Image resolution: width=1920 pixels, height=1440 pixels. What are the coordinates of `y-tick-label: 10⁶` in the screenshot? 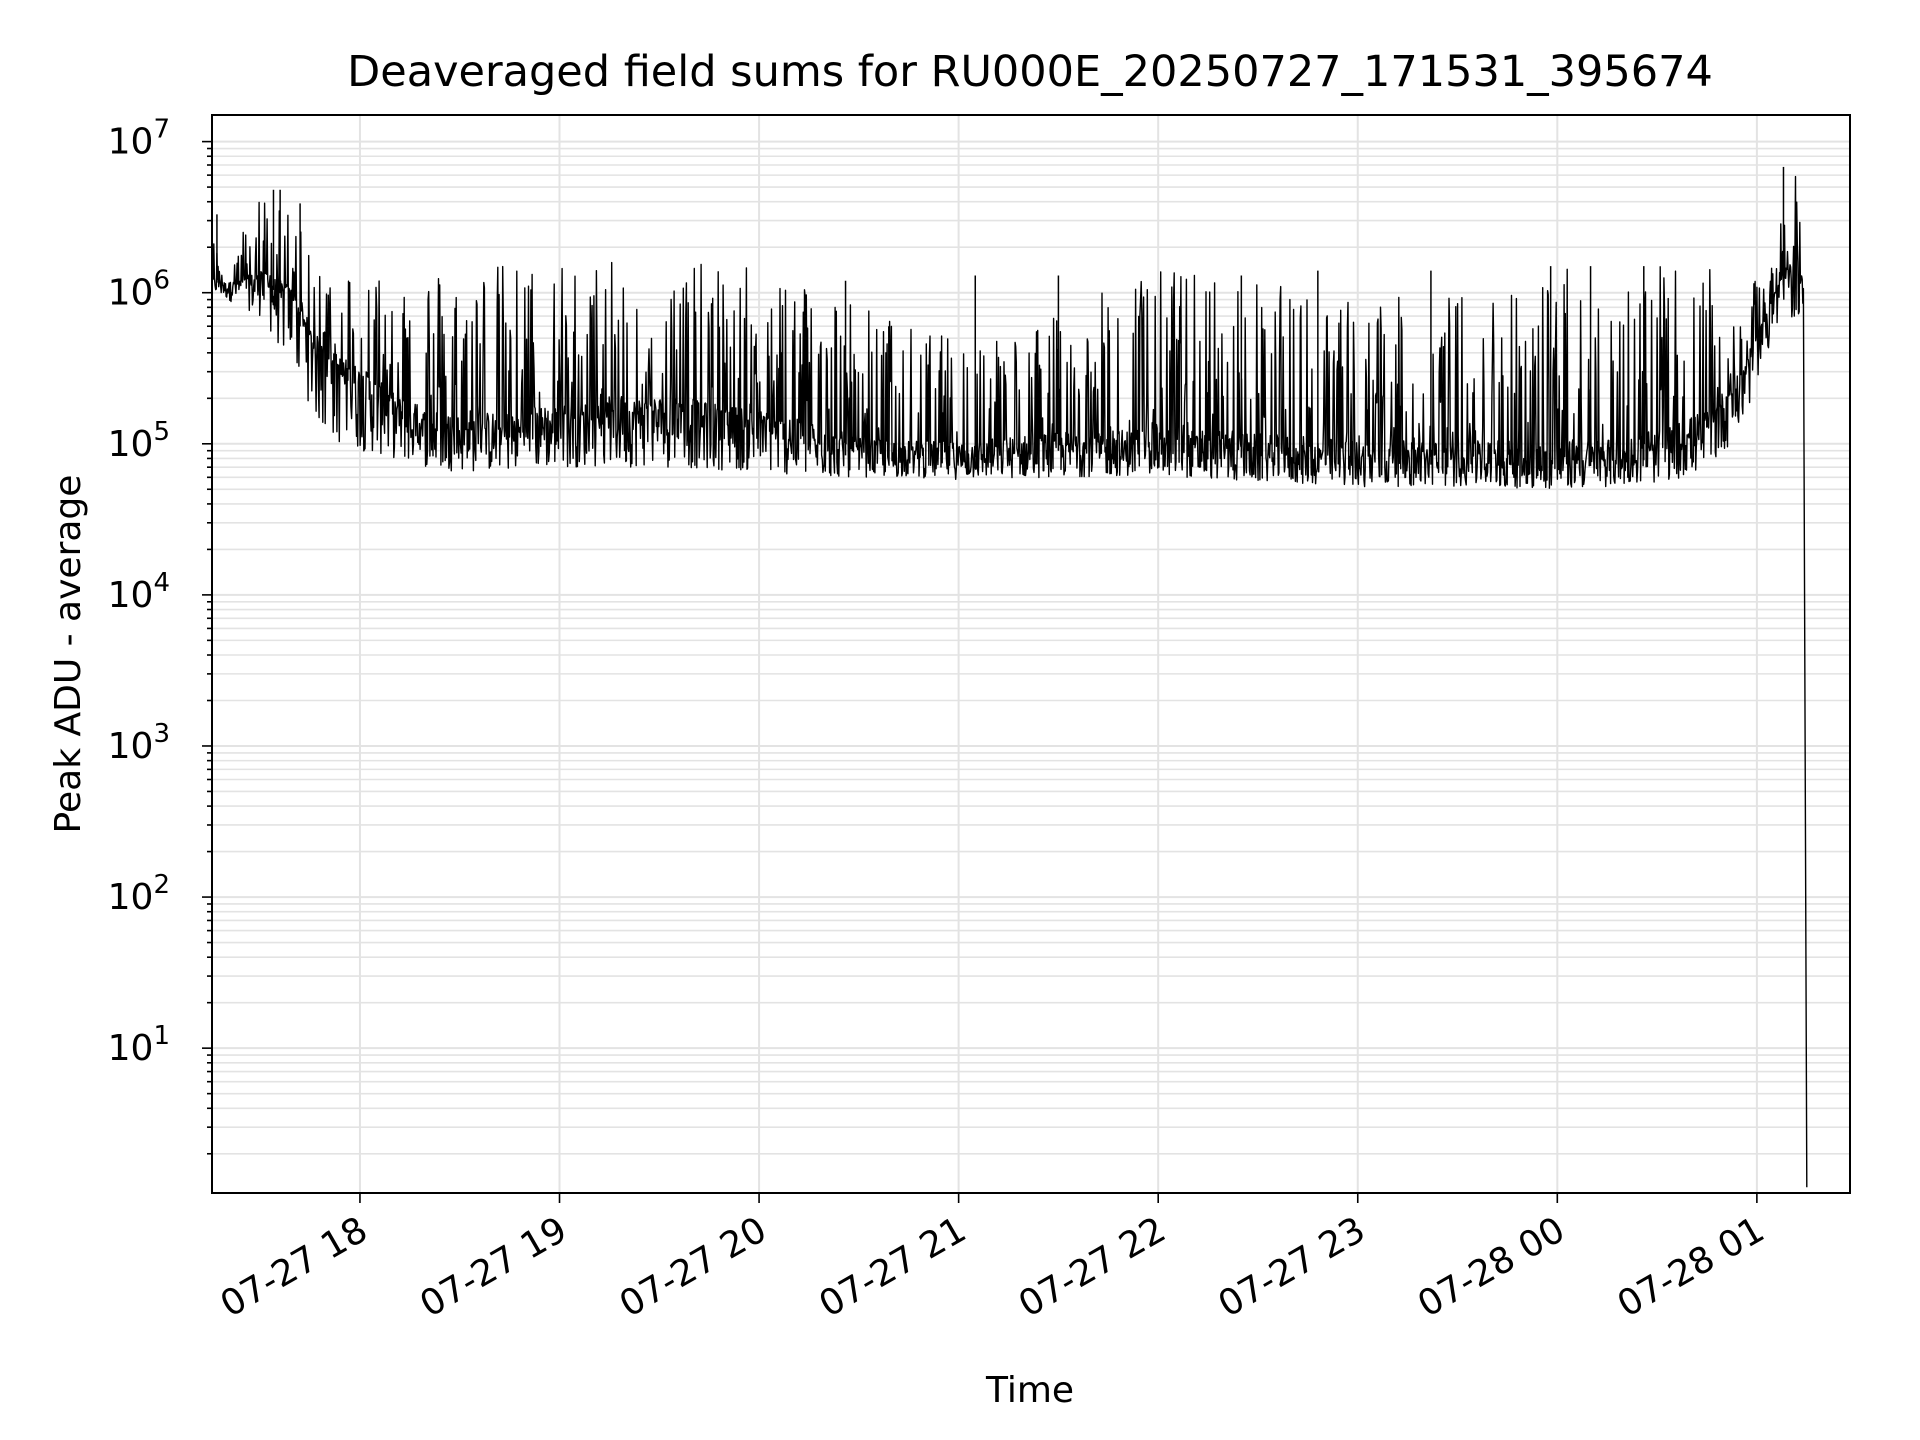 It's located at (139, 290).